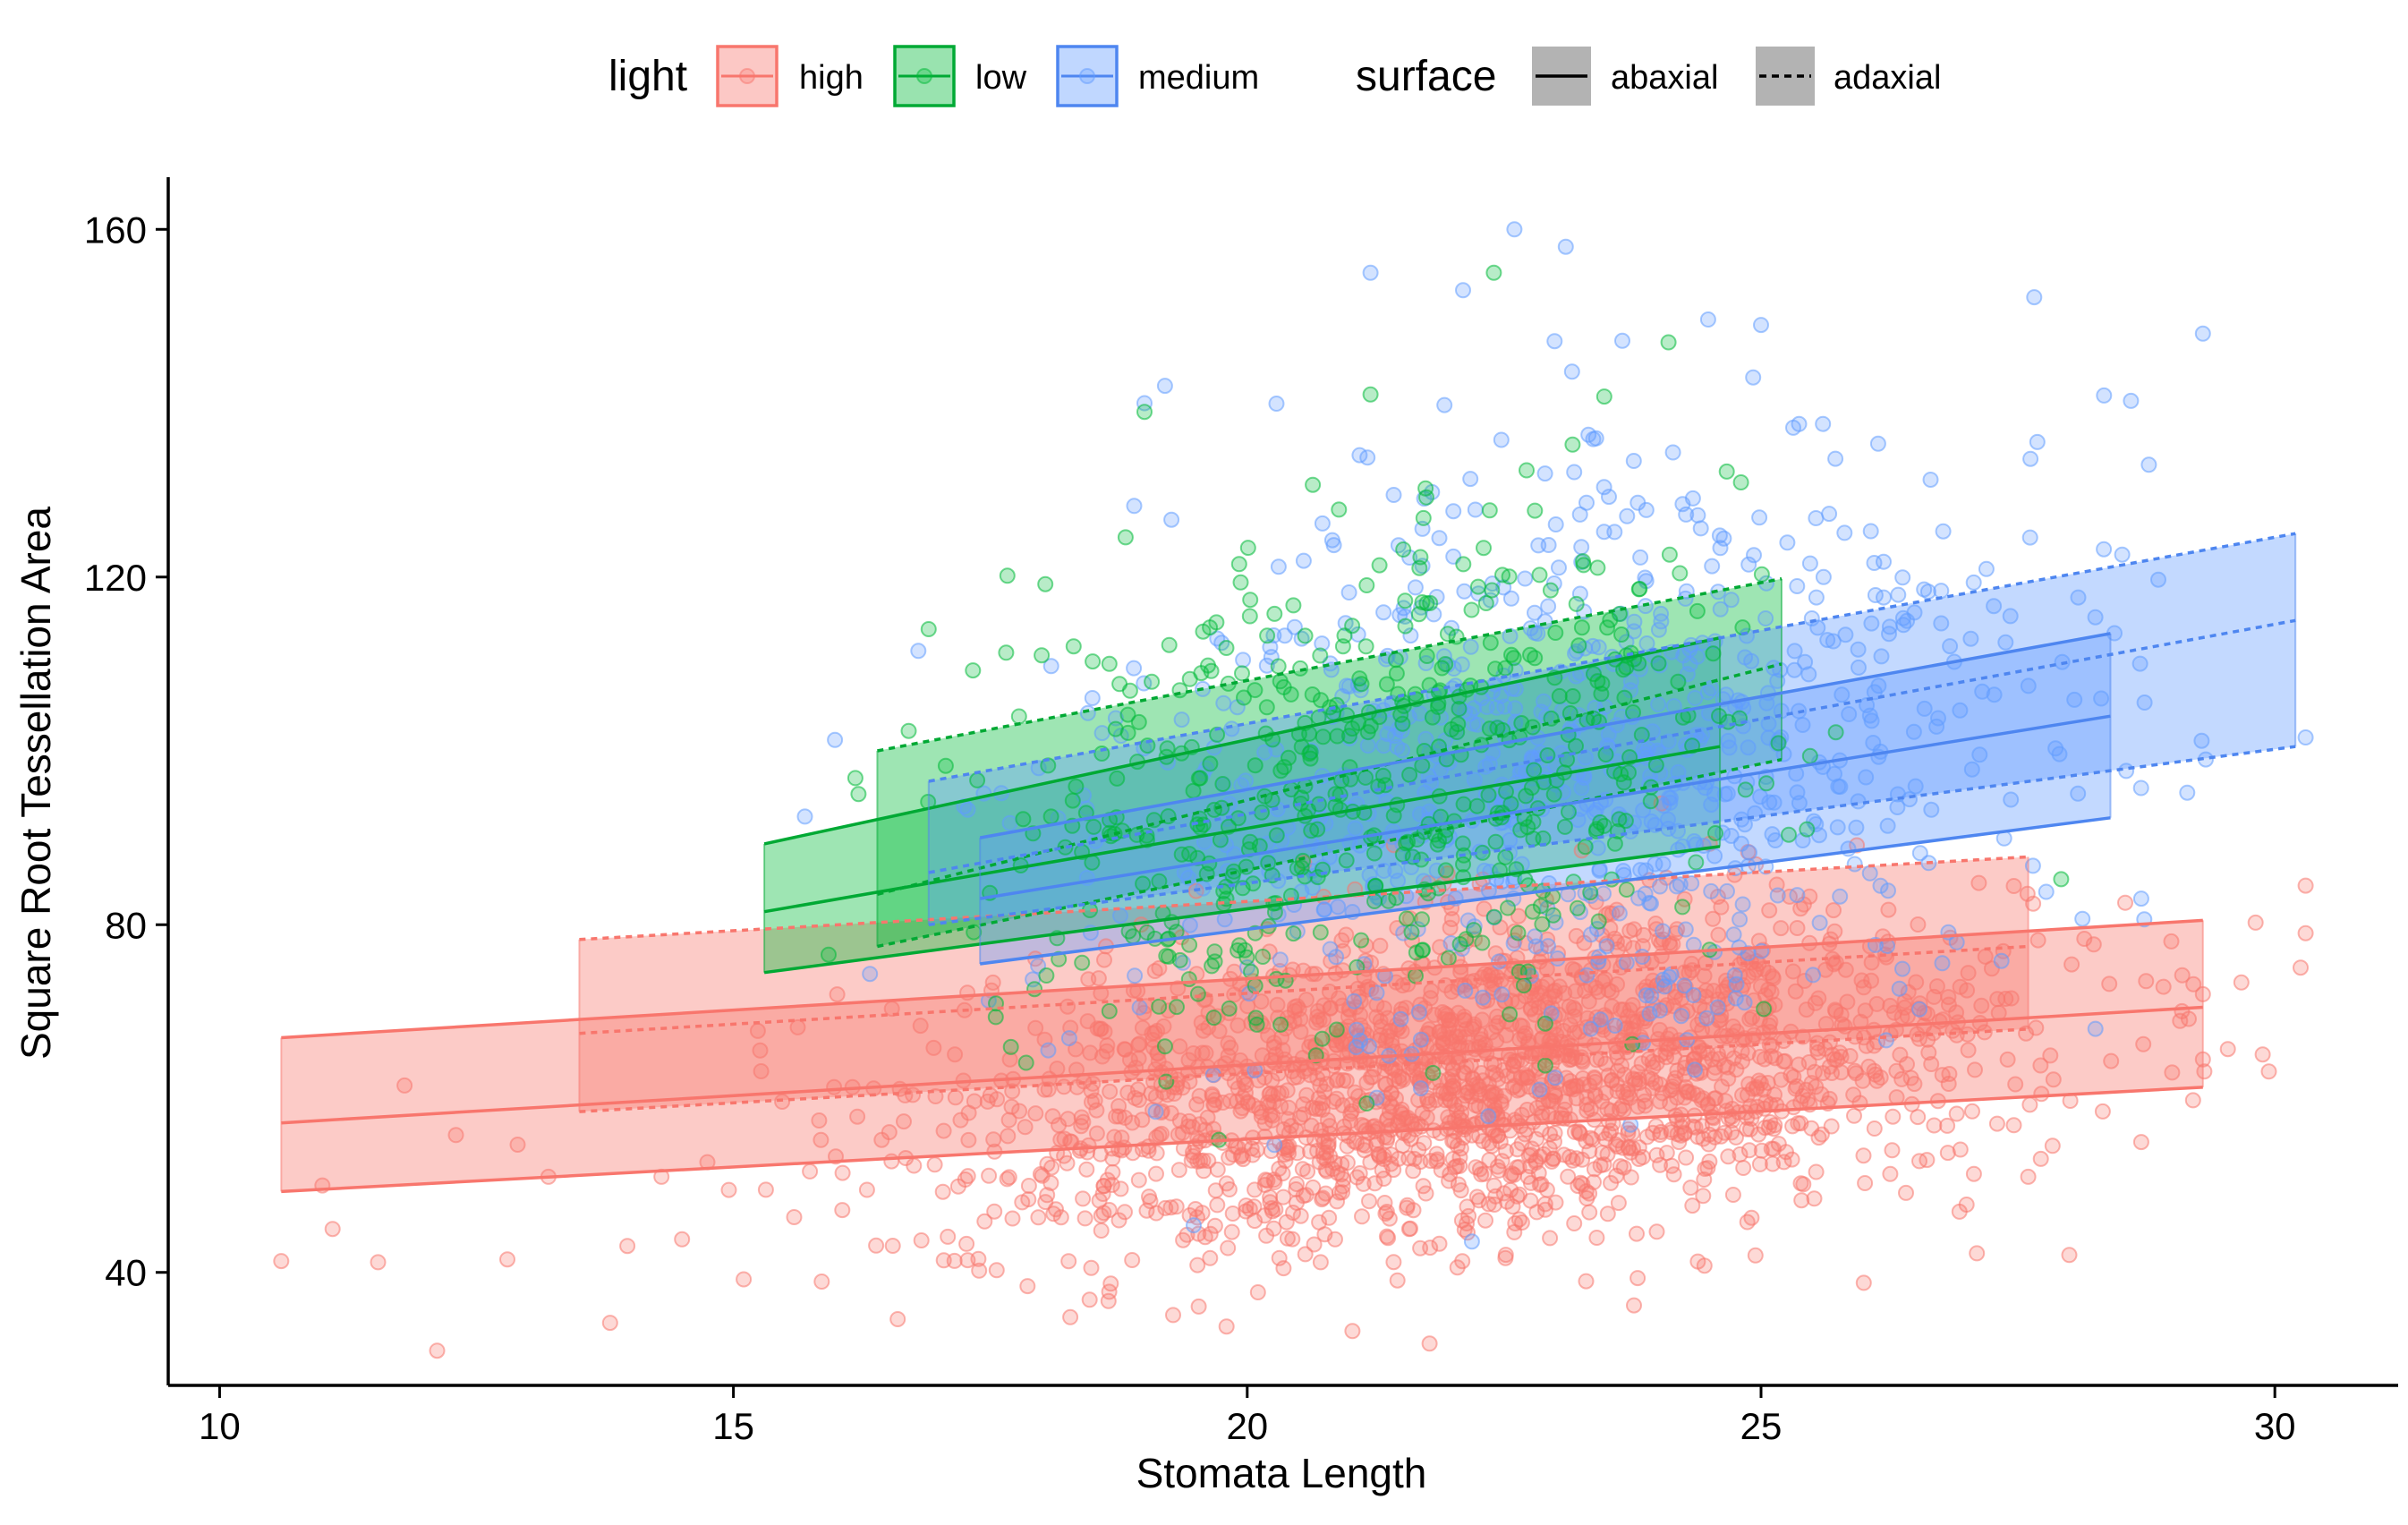 The height and width of the screenshot is (1525, 2408). Describe the element at coordinates (1281, 1473) in the screenshot. I see `x-axis-label: Stomata Length` at that location.